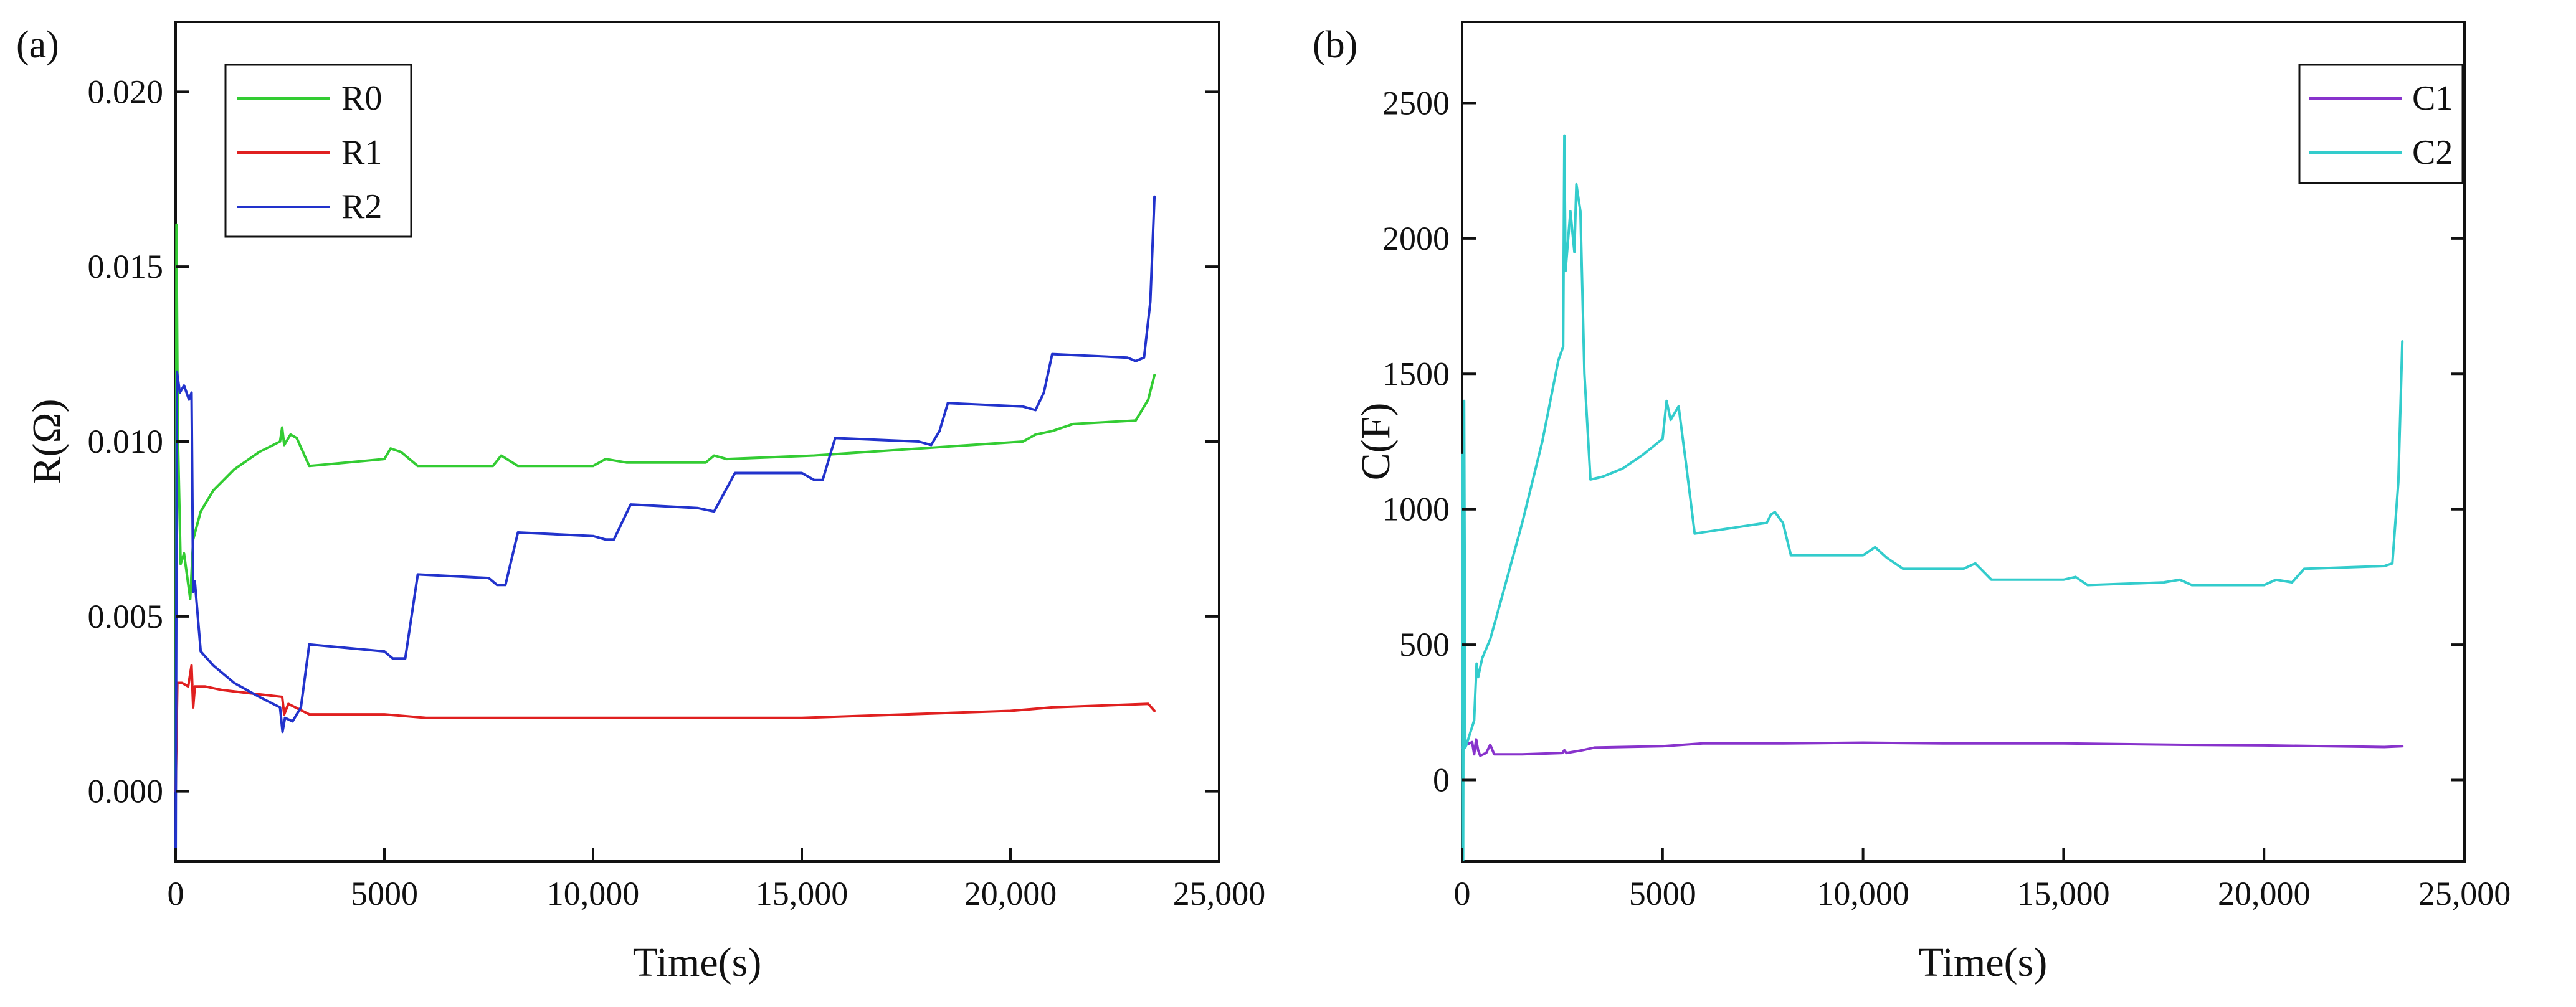 The image size is (2576, 1007). What do you see at coordinates (126, 441) in the screenshot?
I see `y-tick-label: 0.010` at bounding box center [126, 441].